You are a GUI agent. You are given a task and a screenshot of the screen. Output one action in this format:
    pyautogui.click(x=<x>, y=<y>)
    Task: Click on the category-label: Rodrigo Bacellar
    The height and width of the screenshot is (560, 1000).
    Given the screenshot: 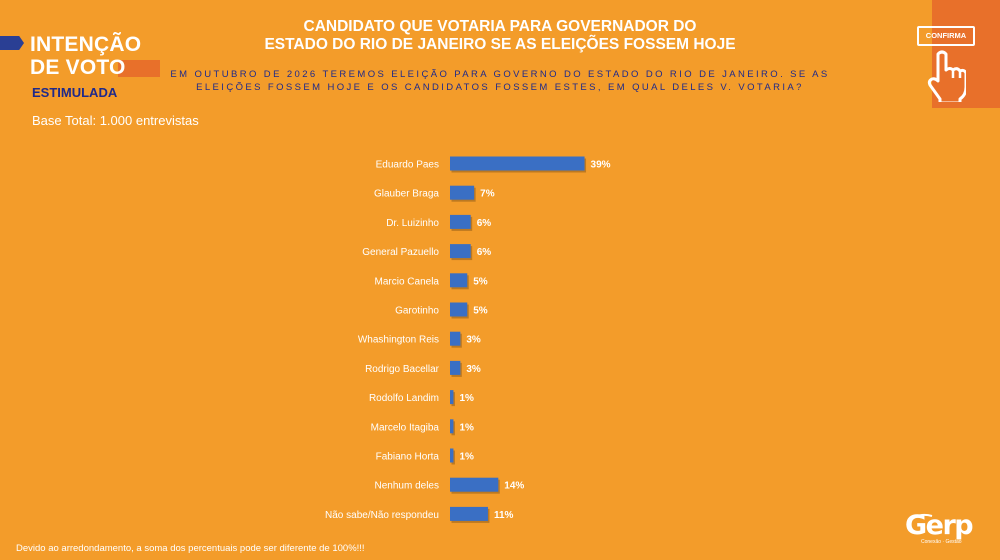 What is the action you would take?
    pyautogui.click(x=402, y=369)
    